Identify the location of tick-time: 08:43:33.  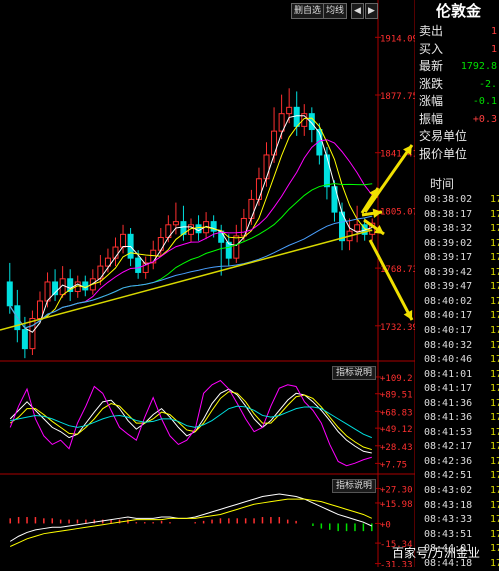
(448, 520).